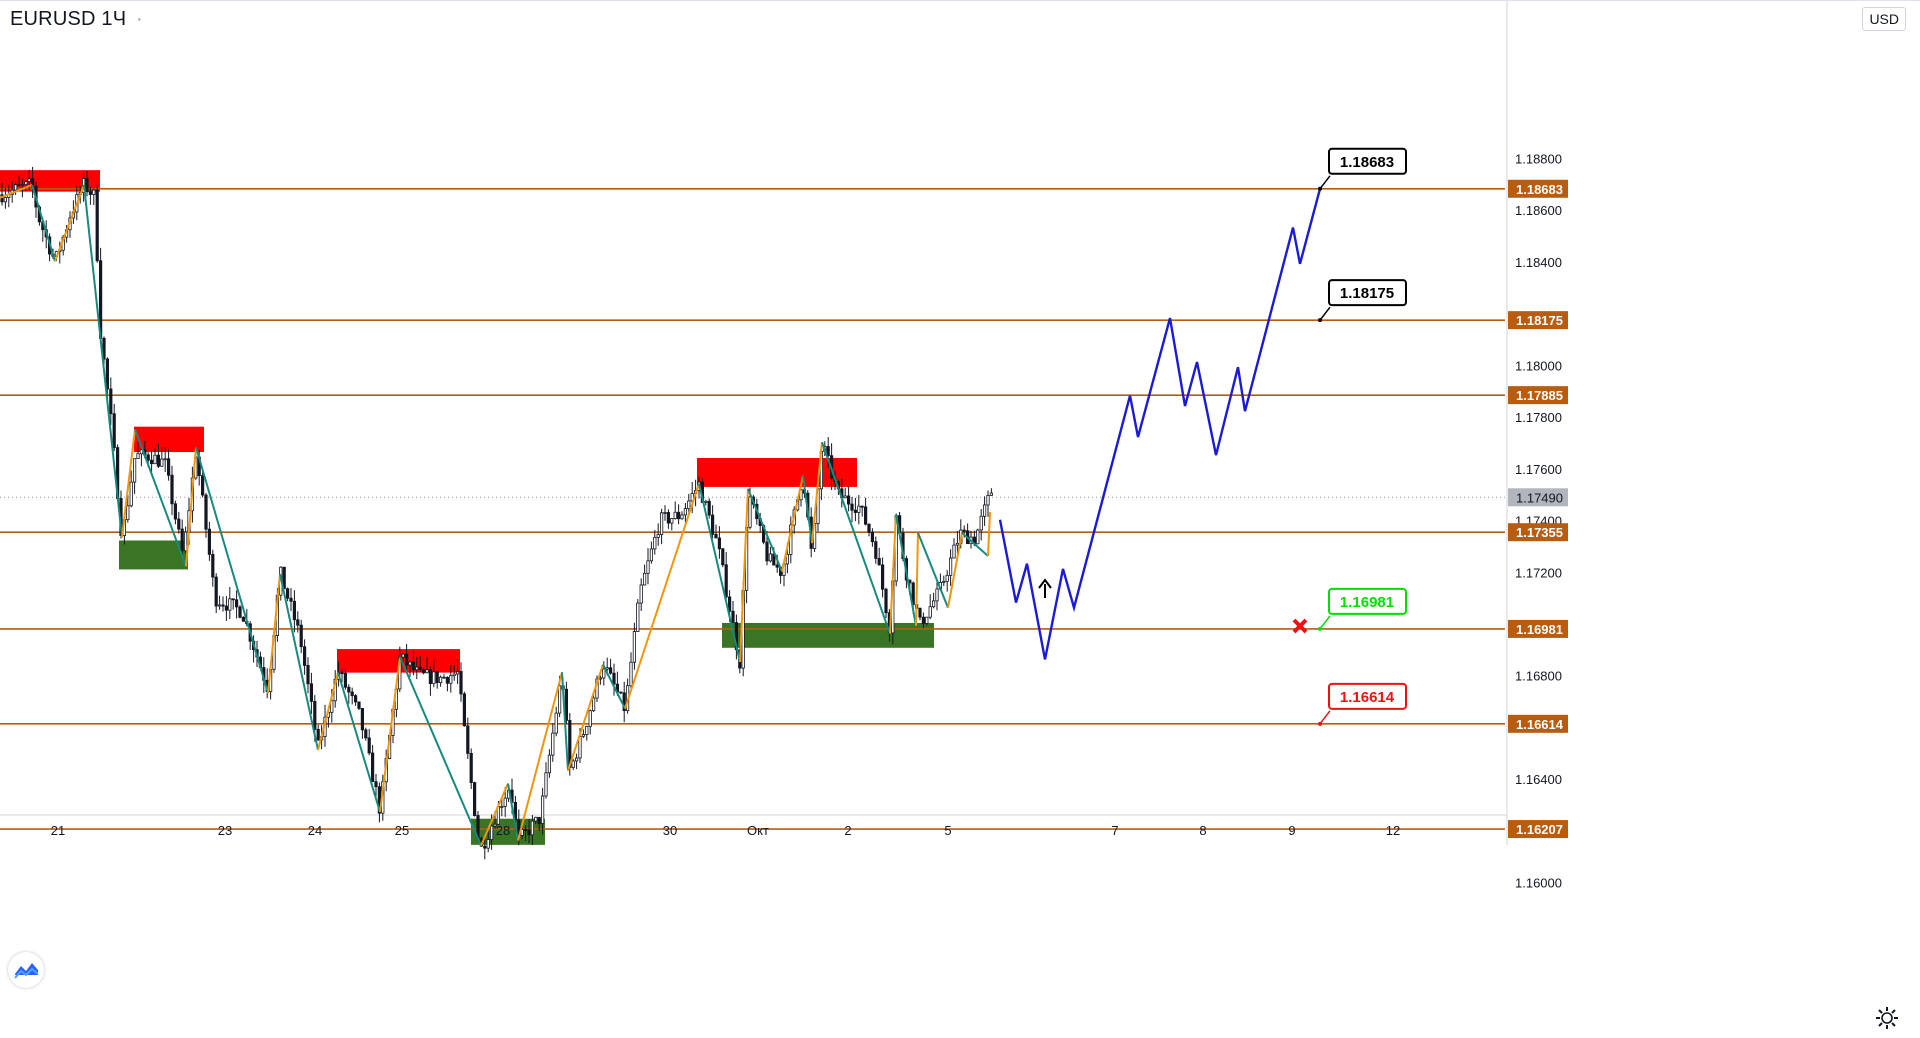  I want to click on callout-label: 1.16614, so click(1367, 697).